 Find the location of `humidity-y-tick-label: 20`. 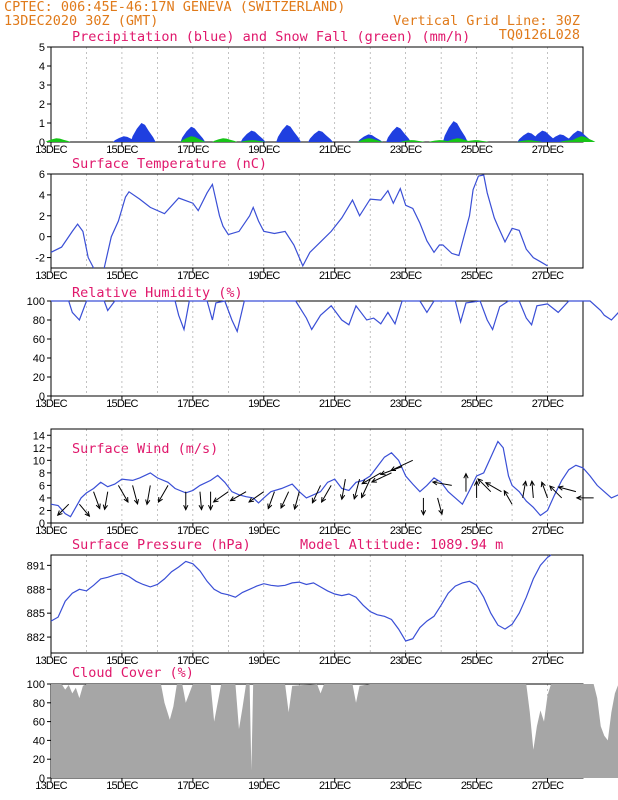

humidity-y-tick-label: 20 is located at coordinates (39, 378).